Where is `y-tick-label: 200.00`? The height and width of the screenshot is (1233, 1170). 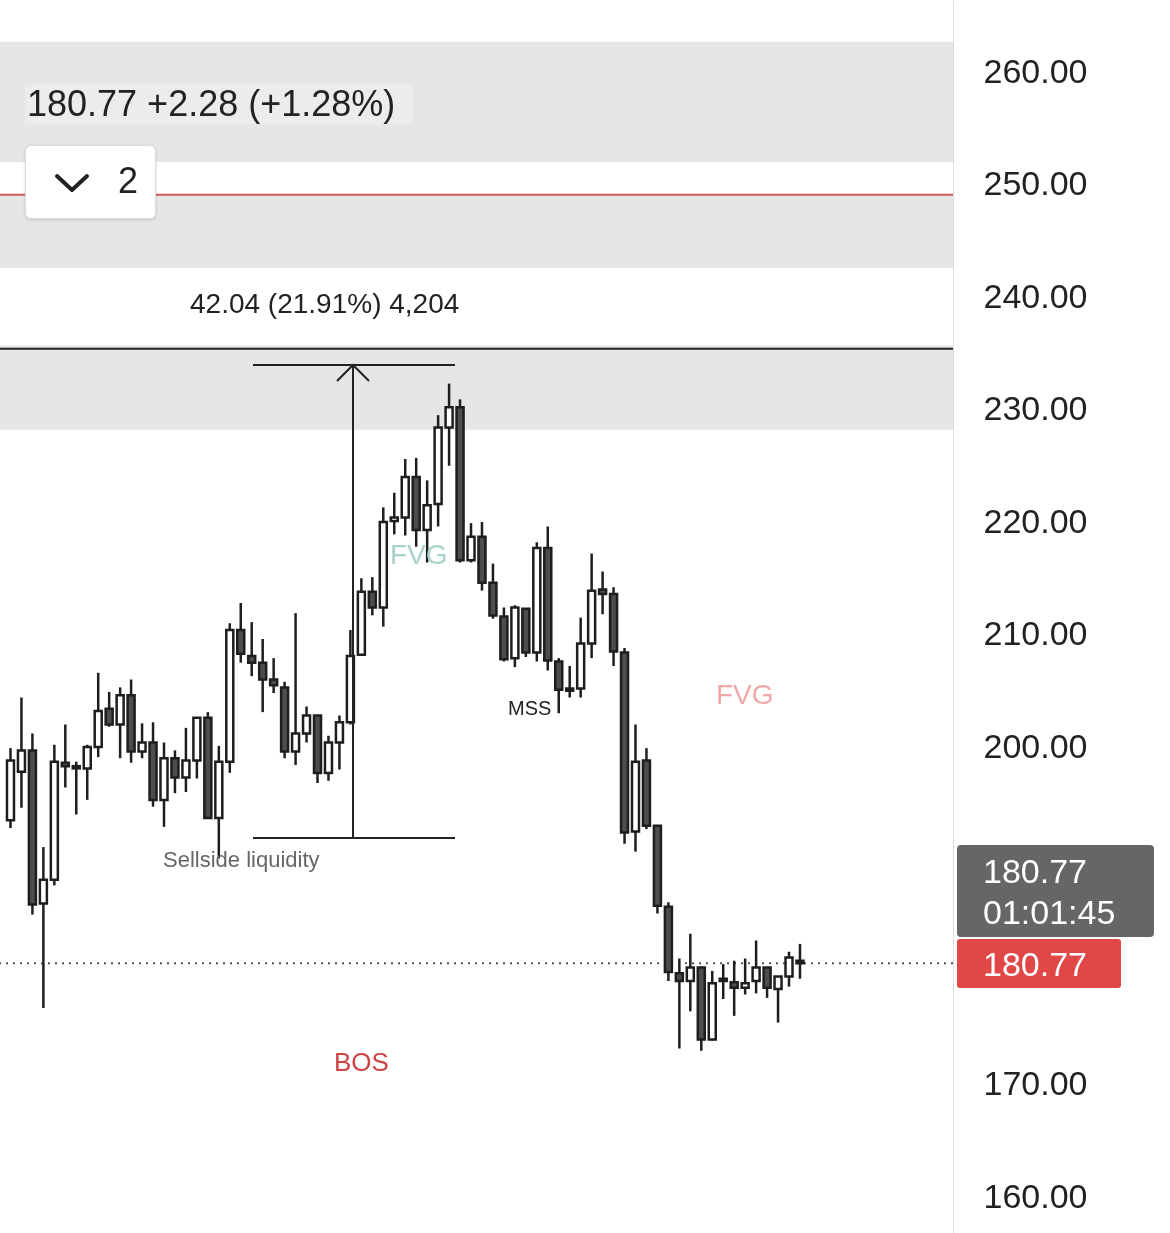
y-tick-label: 200.00 is located at coordinates (1035, 745).